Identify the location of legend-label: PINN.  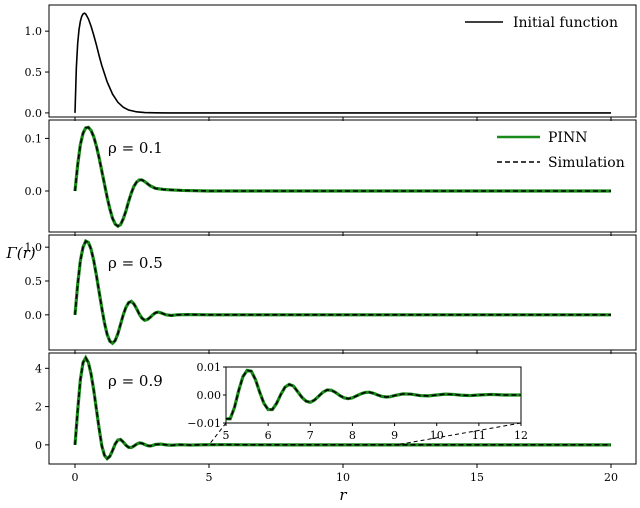
(567, 138).